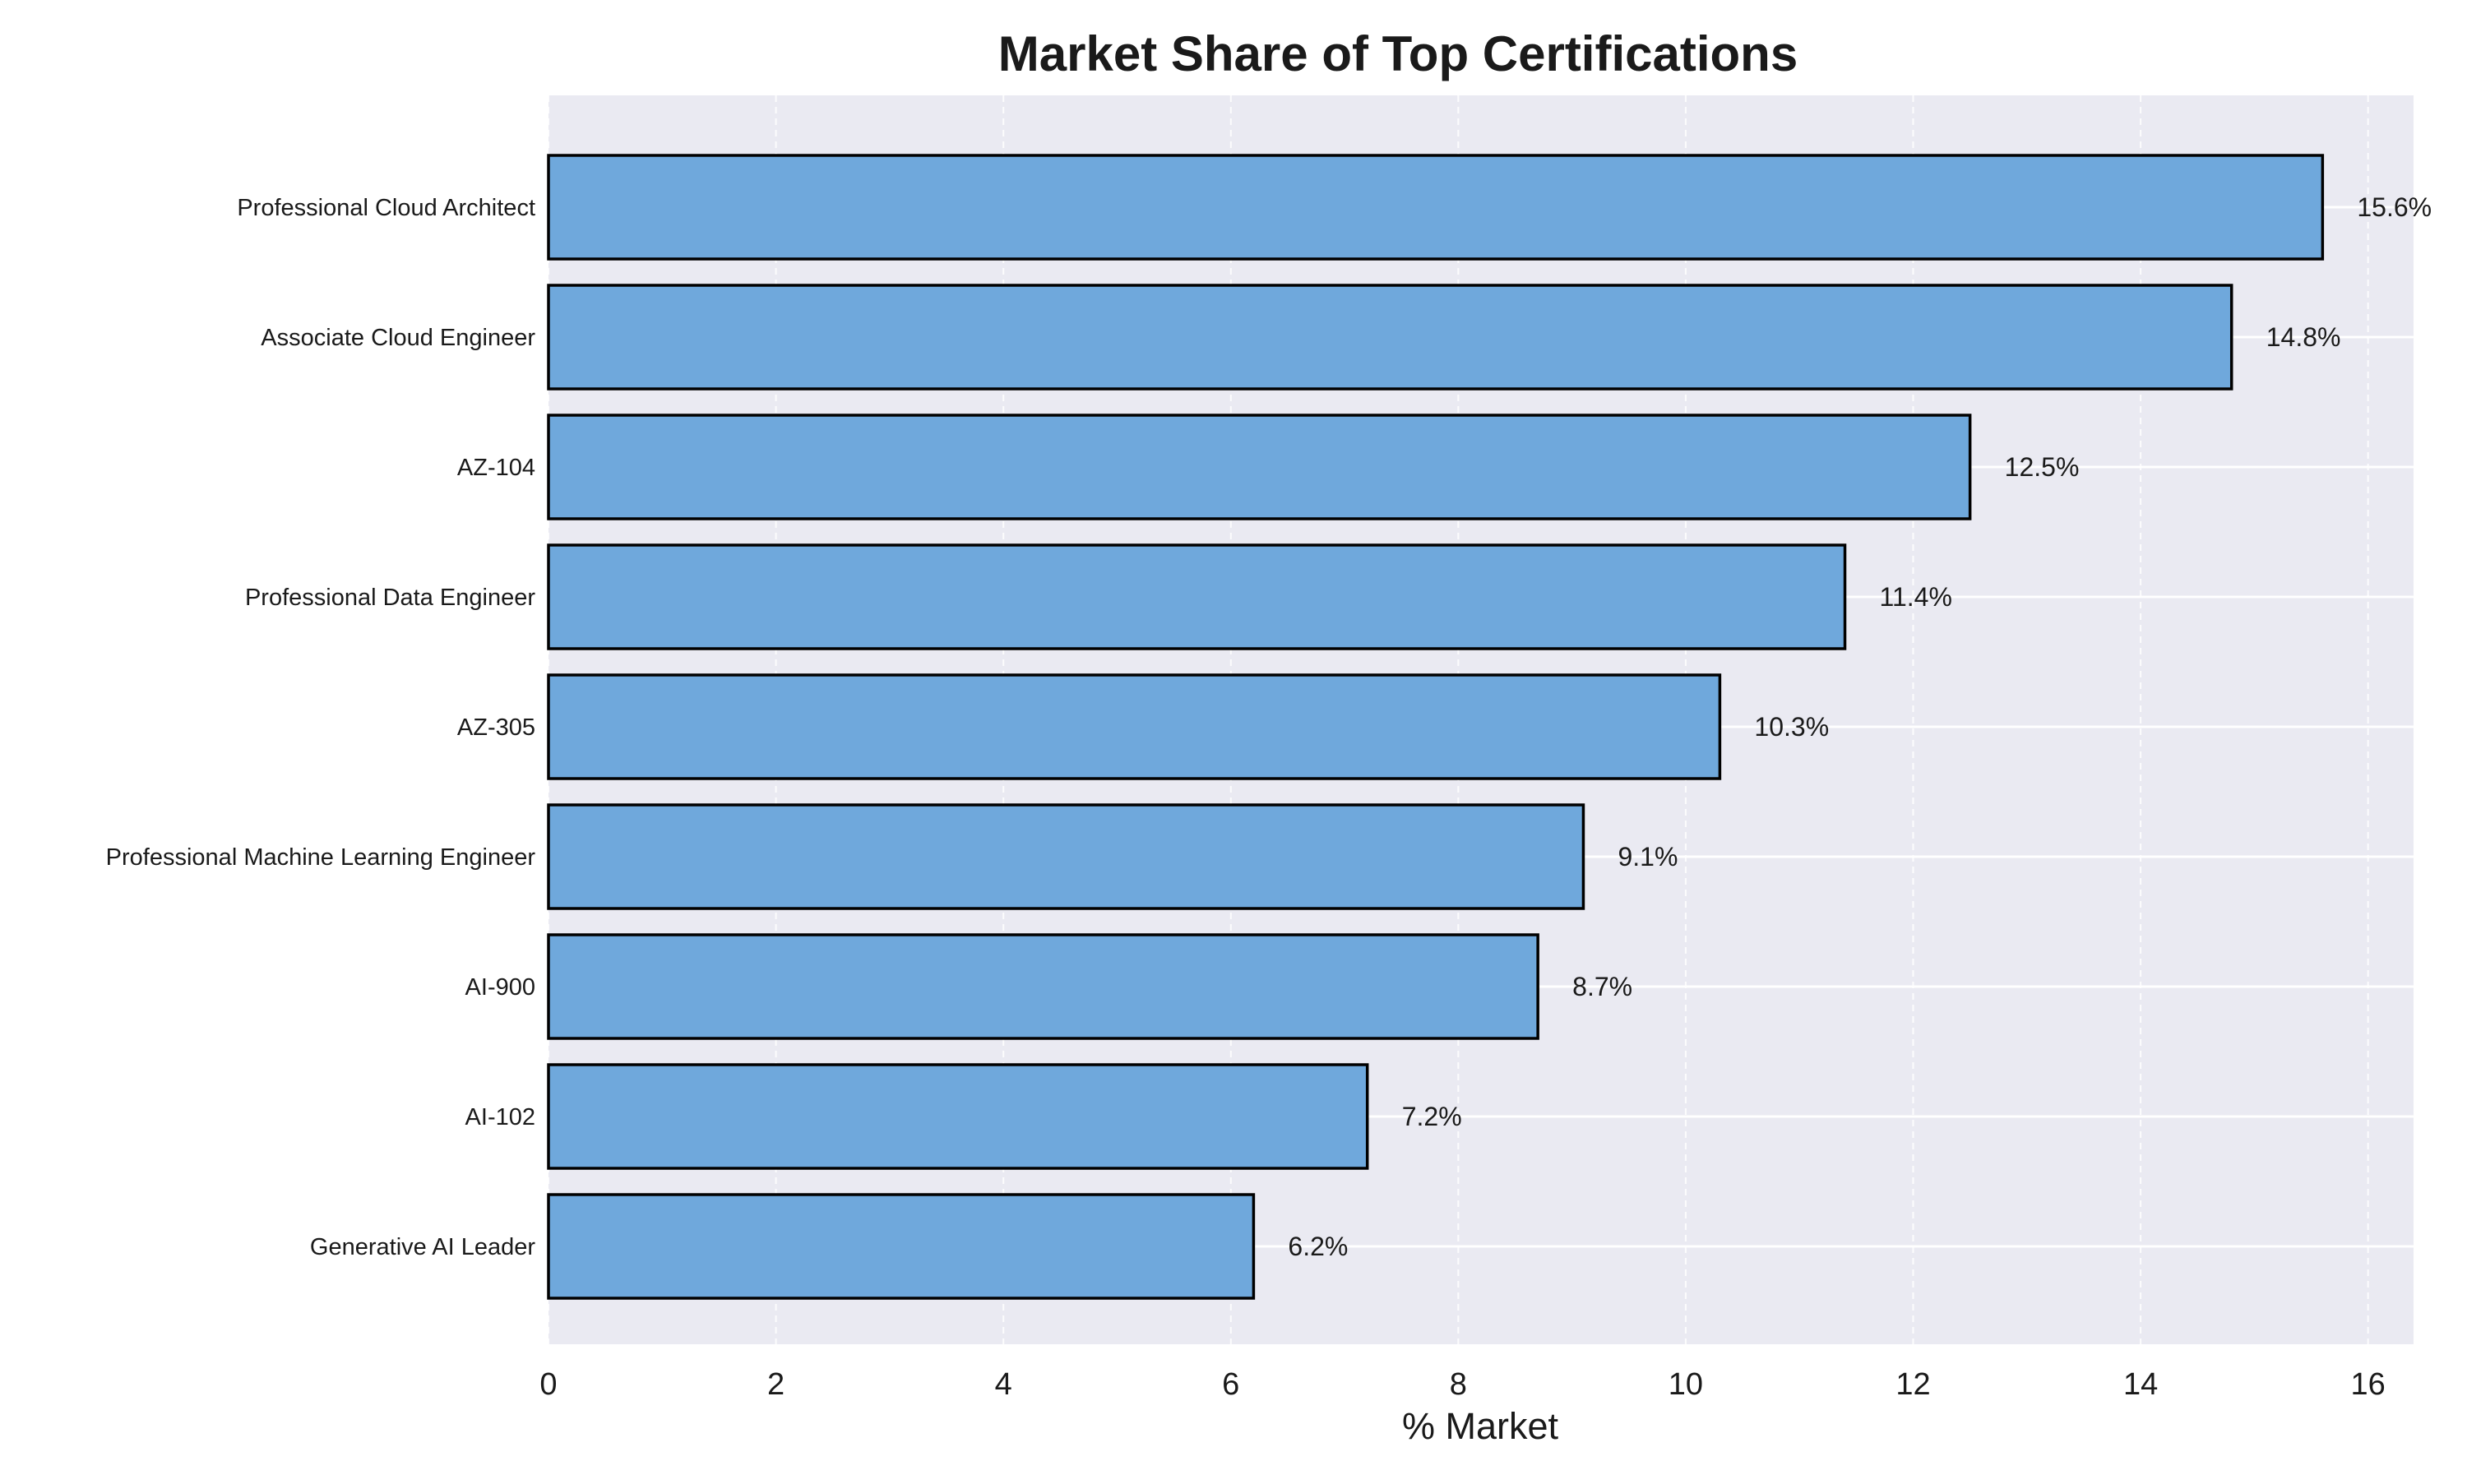  Describe the element at coordinates (1432, 1116) in the screenshot. I see `bar-value-label: 7.2%` at that location.